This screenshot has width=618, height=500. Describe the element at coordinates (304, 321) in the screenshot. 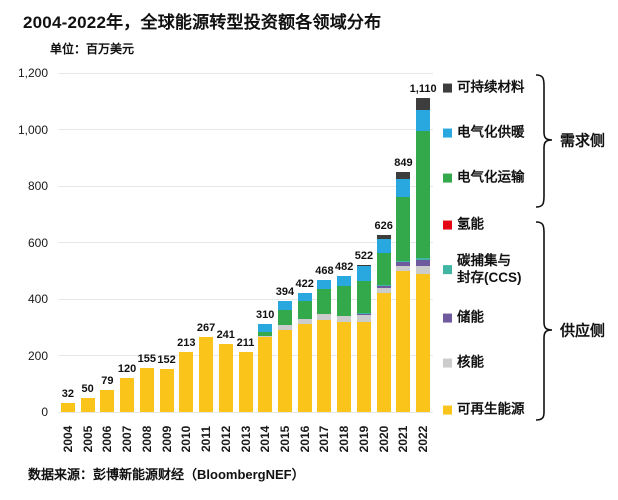

I see `bar-segment-2016-核能` at that location.